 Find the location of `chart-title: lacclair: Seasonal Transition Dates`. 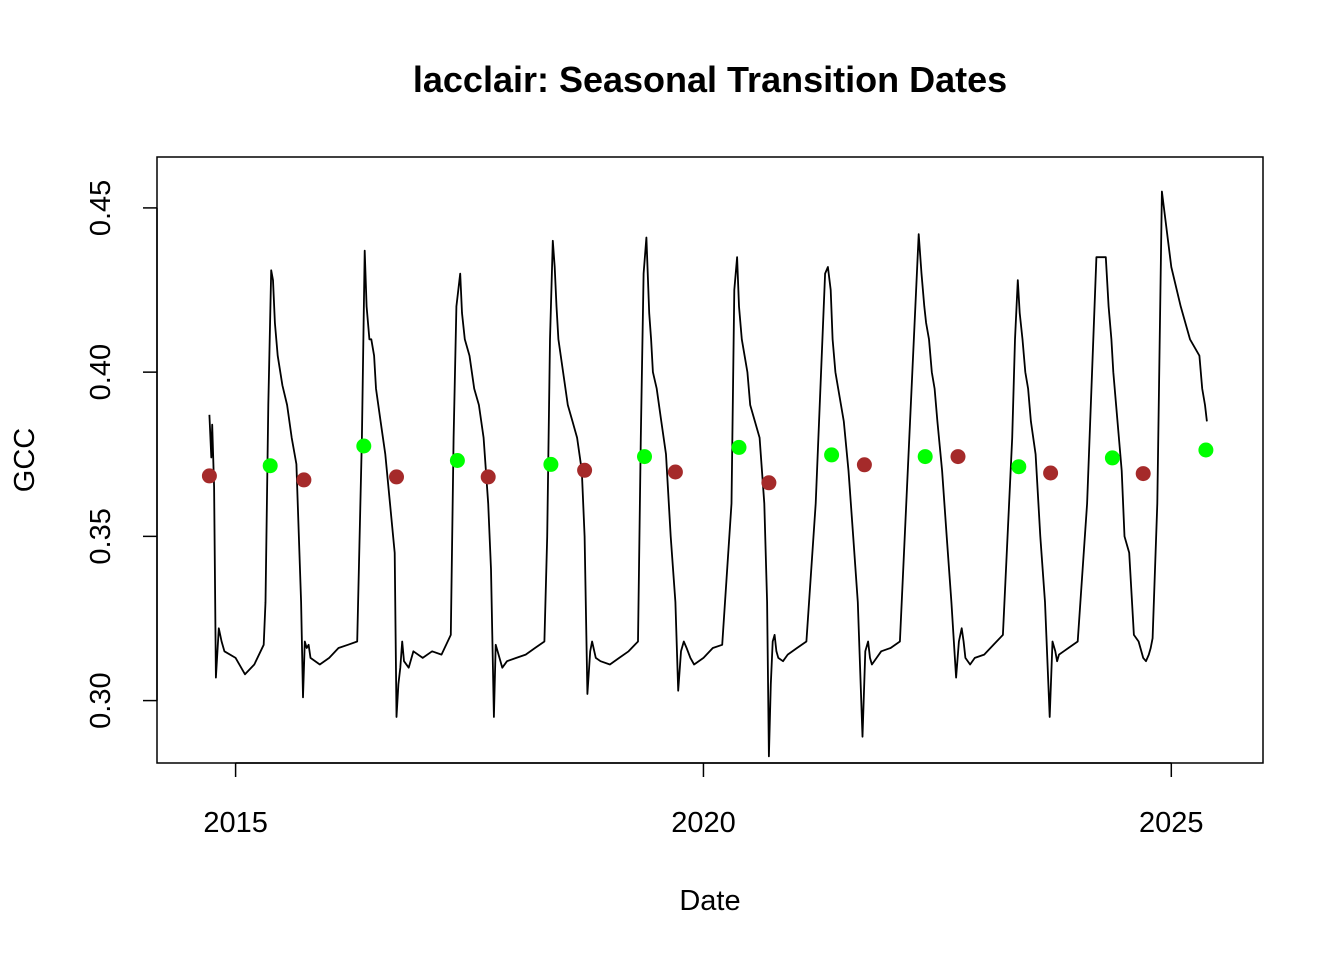

chart-title: lacclair: Seasonal Transition Dates is located at coordinates (710, 79).